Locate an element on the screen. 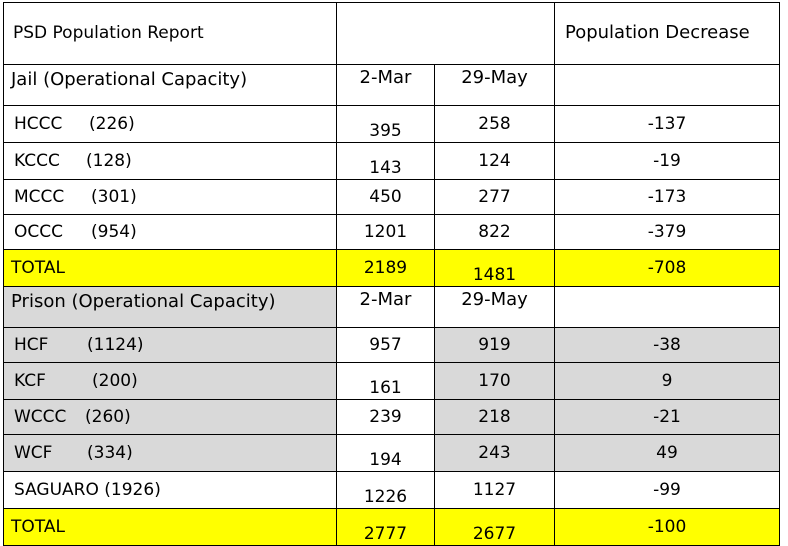  facility-name: MCCC is located at coordinates (39, 196).